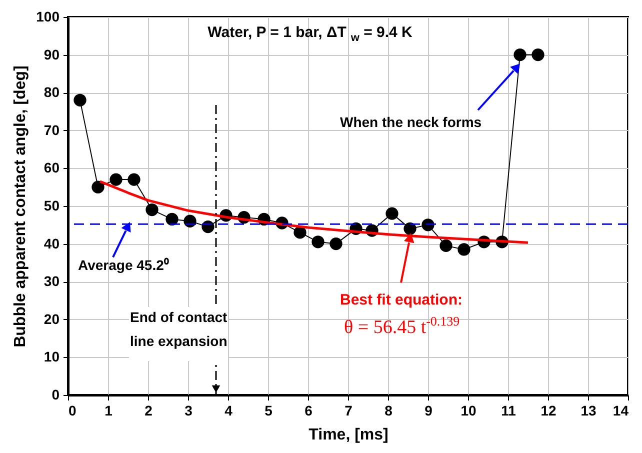 Image resolution: width=642 pixels, height=453 pixels. I want to click on x-tick-label: 14, so click(620, 410).